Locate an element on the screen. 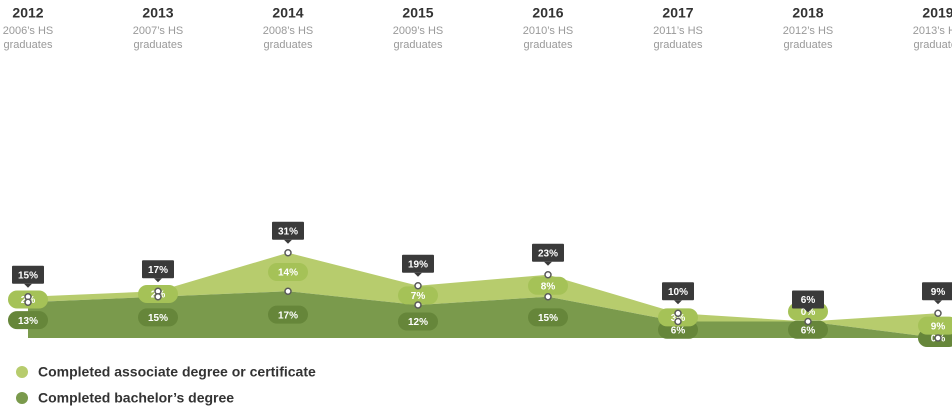  year-note: 2006’s HS is located at coordinates (28, 31).